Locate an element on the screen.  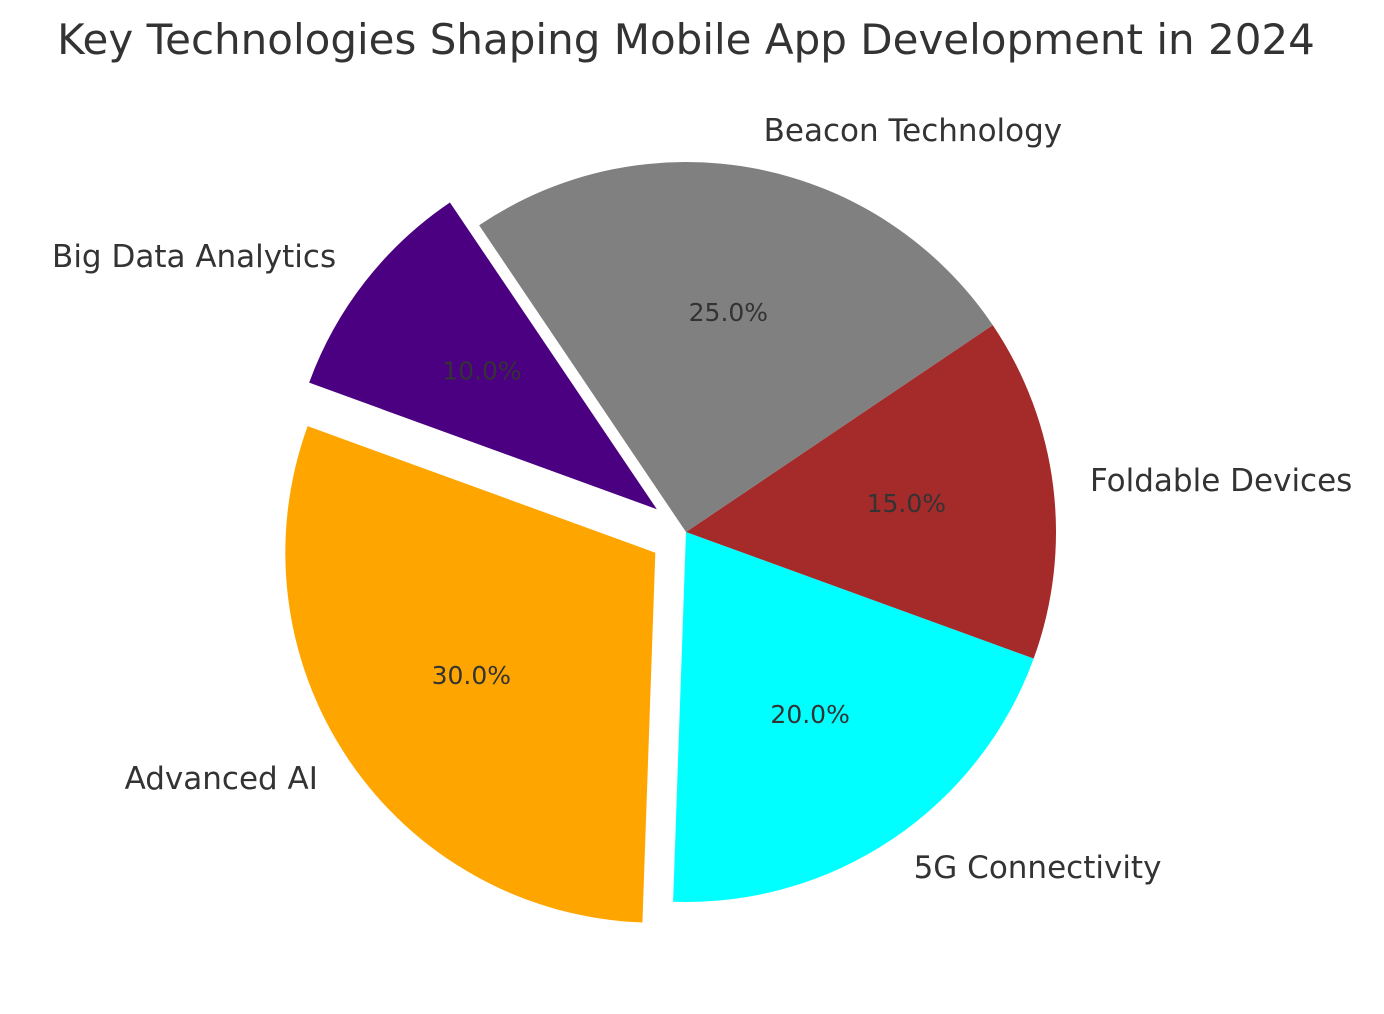
pct-label-foldable-devices: 15.0% is located at coordinates (906, 503).